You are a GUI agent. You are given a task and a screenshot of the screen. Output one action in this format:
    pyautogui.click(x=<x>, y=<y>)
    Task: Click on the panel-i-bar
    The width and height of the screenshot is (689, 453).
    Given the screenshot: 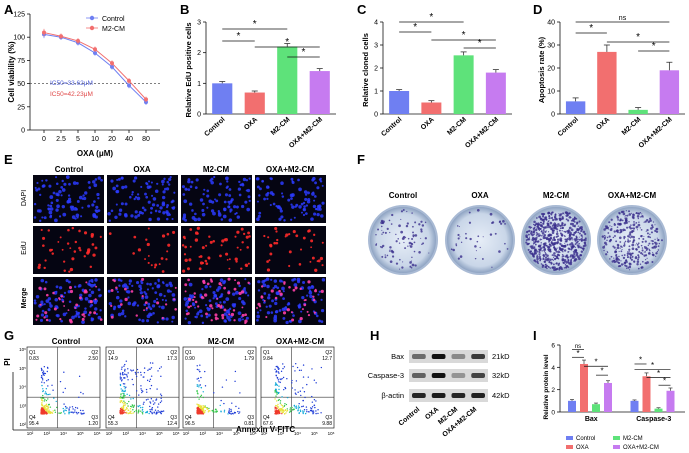 What is the action you would take?
    pyautogui.click(x=572, y=406)
    